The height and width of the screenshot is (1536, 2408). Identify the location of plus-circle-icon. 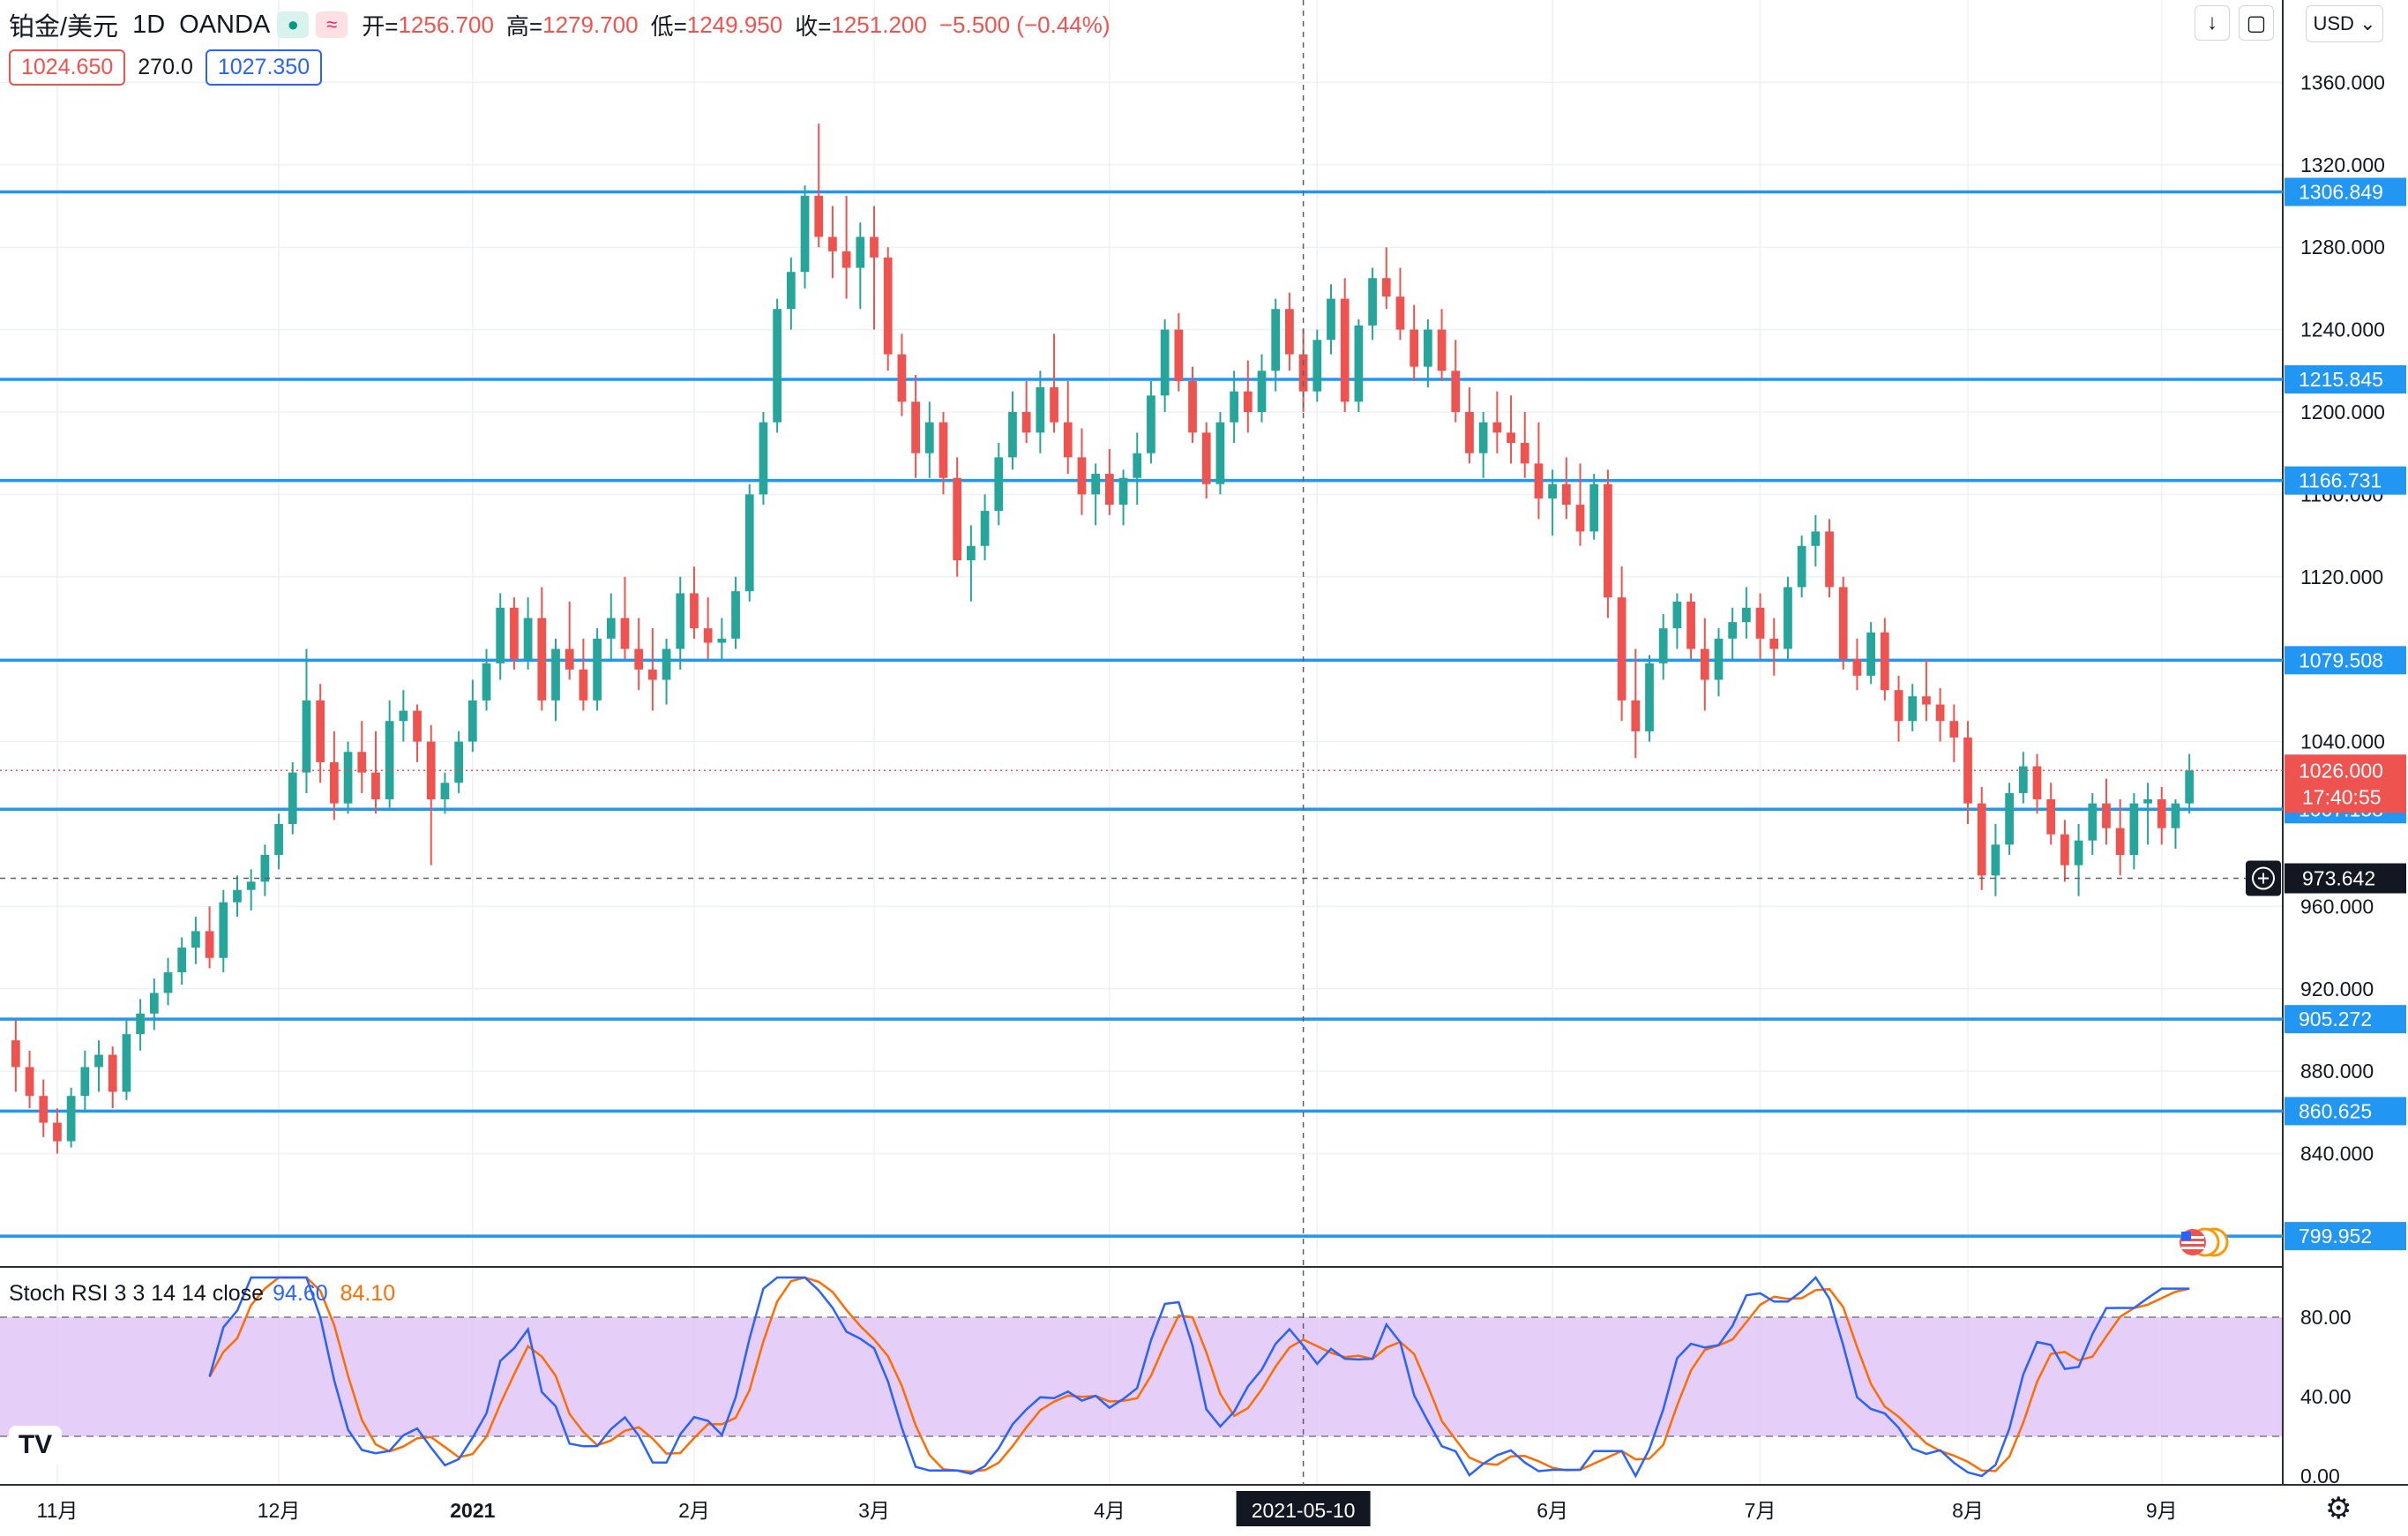
(2263, 878).